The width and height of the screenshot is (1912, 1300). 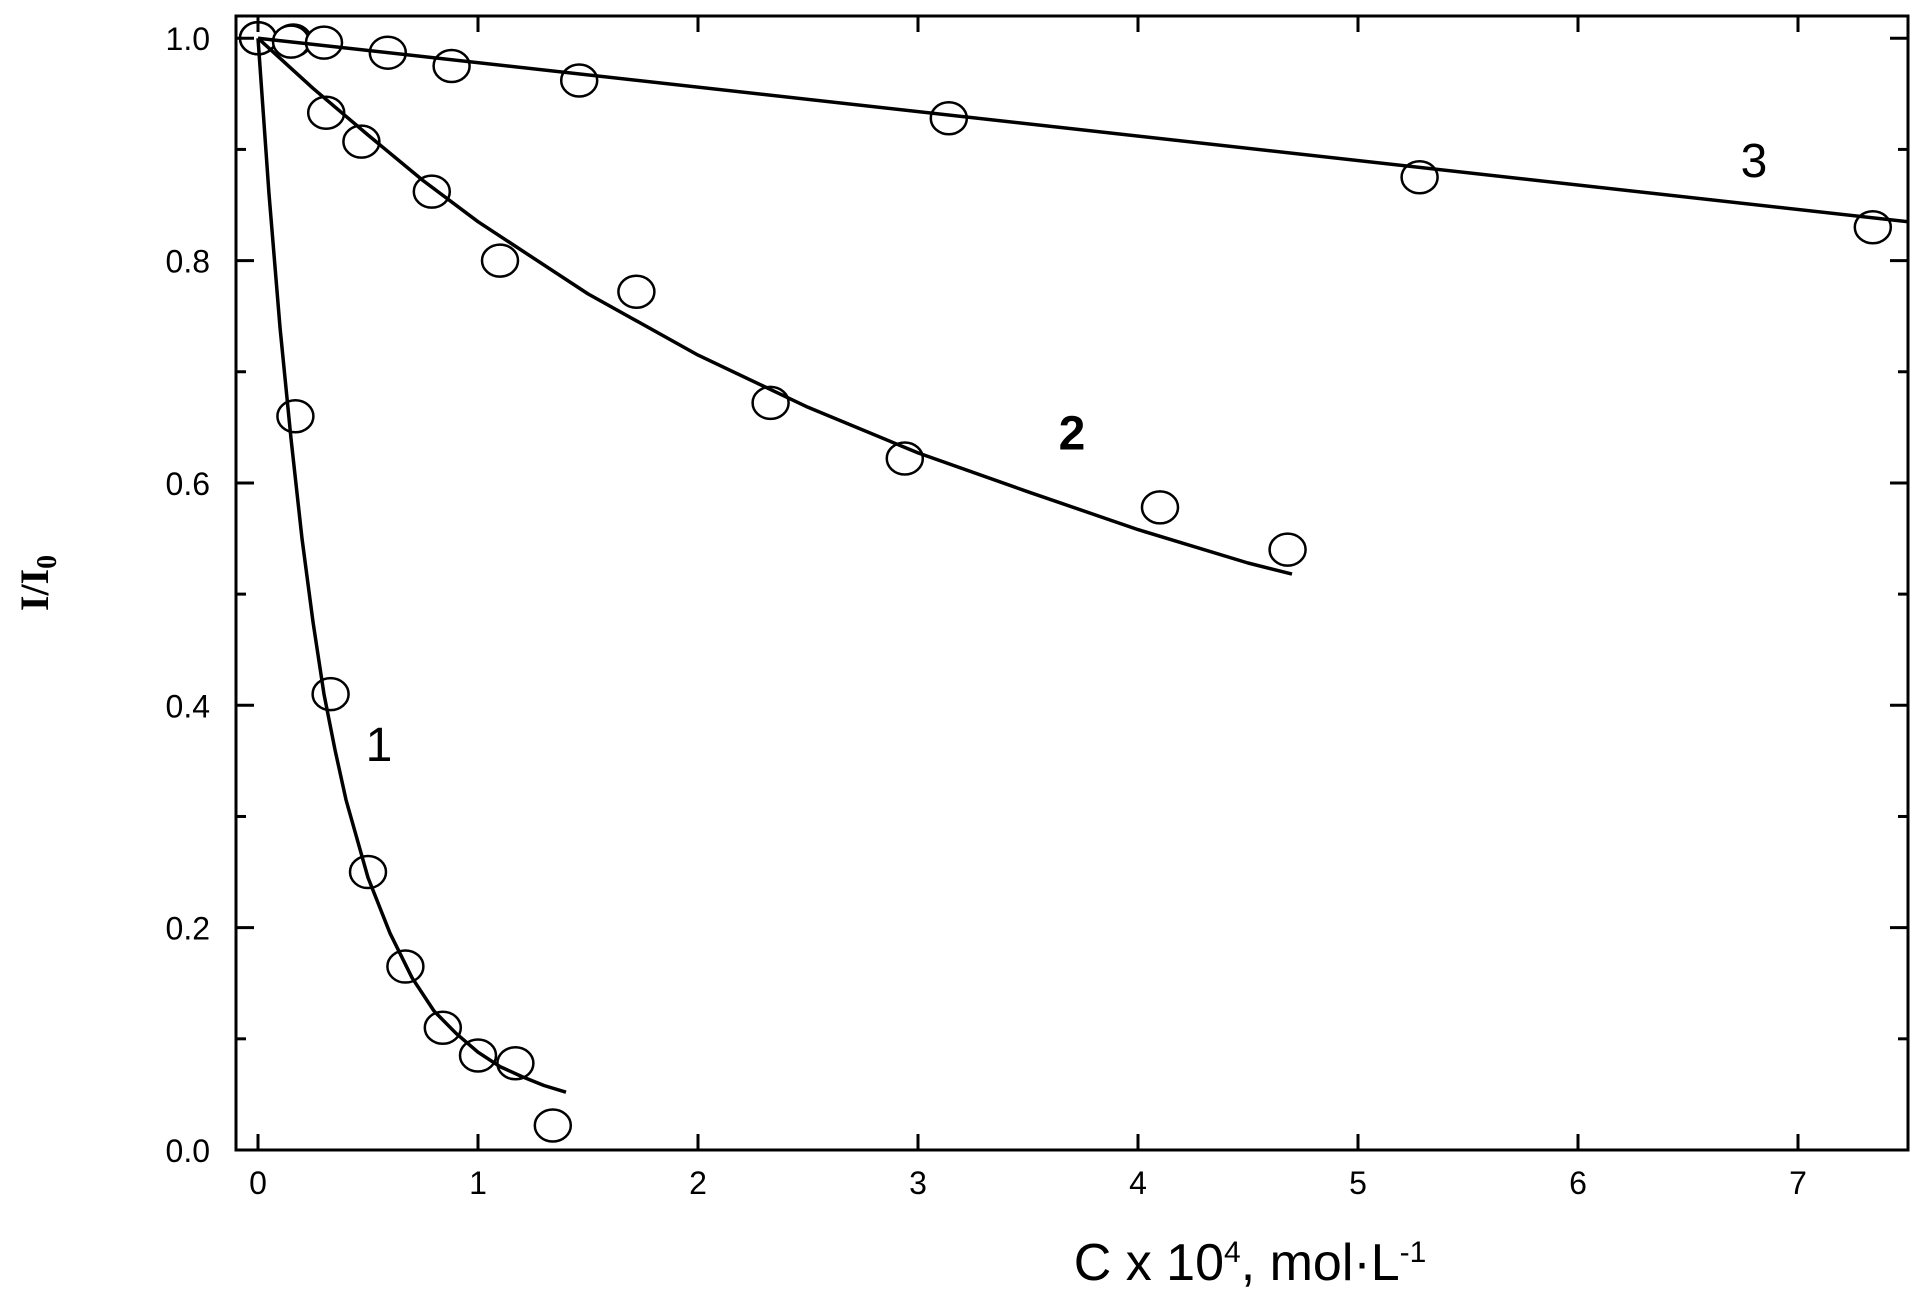 I want to click on x-tick-label: 5, so click(x=1358, y=1183).